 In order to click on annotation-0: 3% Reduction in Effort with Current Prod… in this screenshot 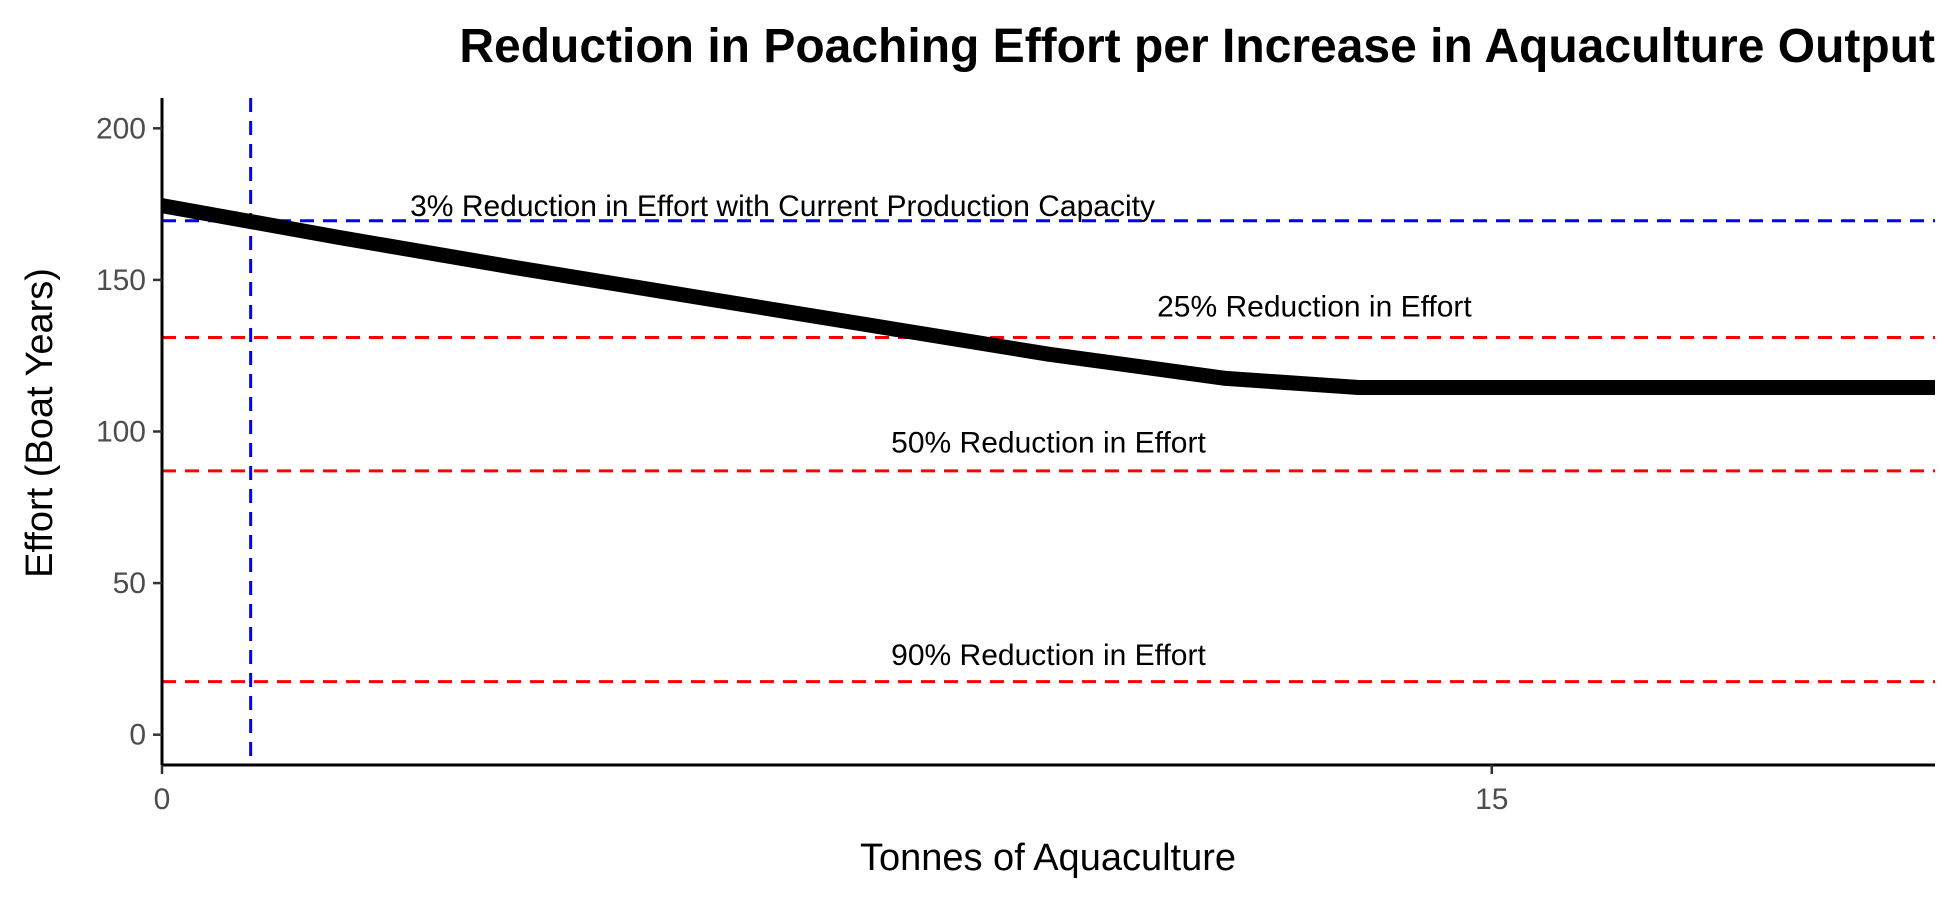, I will do `click(782, 206)`.